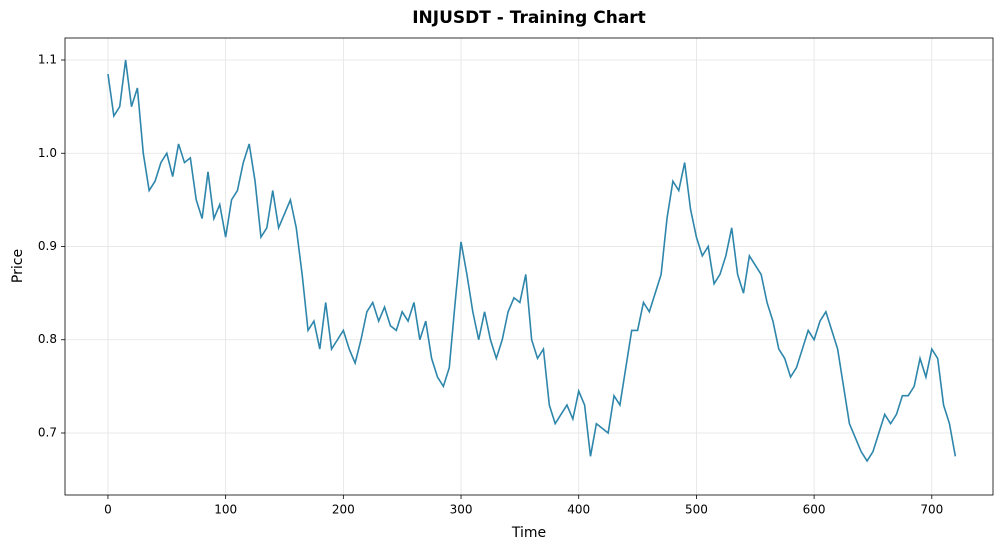 The height and width of the screenshot is (552, 1005). I want to click on y-tick-label: 0.7, so click(47, 432).